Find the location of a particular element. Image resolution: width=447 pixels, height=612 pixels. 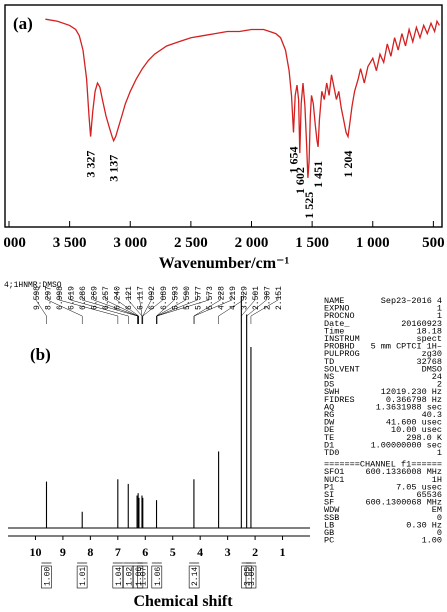

ir-x-tick-label: 500 is located at coordinates (433, 243).